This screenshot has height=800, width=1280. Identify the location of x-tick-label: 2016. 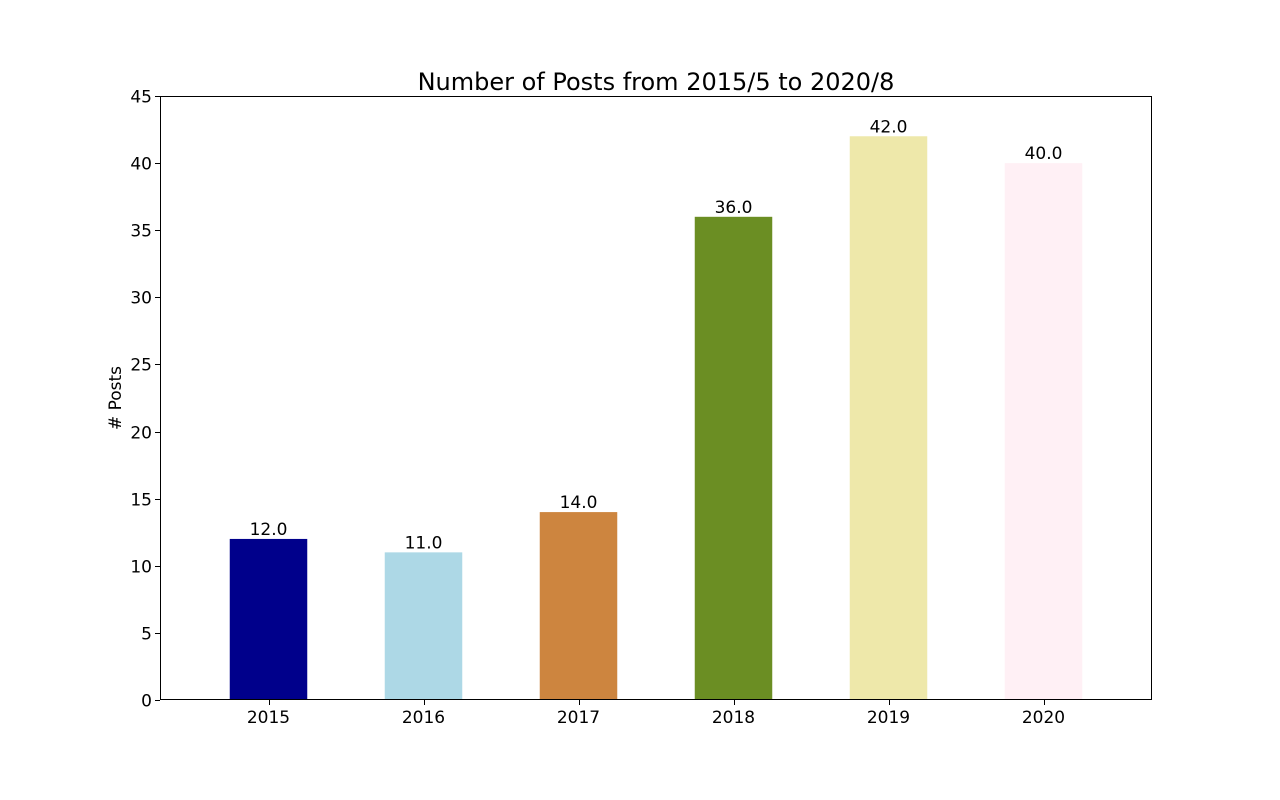
(423, 718).